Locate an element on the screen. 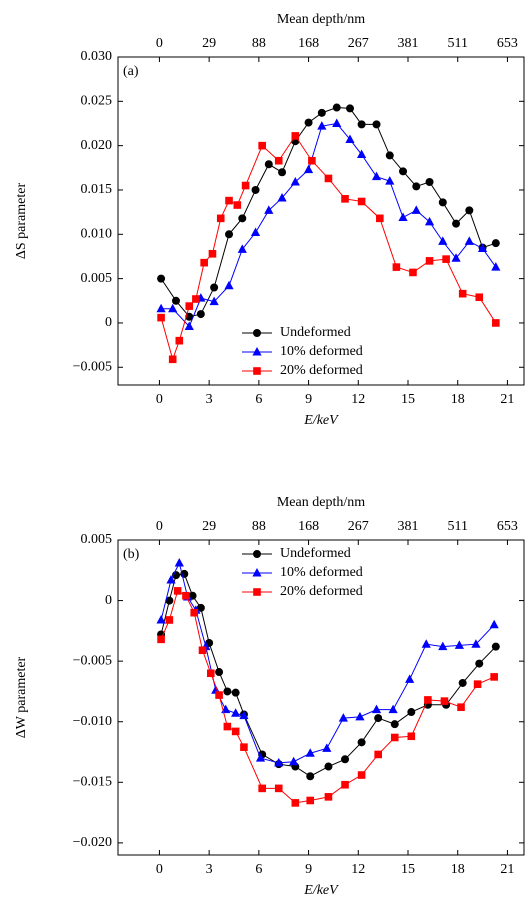 This screenshot has height=901, width=532. x2-tick-label: 0 is located at coordinates (159, 43).